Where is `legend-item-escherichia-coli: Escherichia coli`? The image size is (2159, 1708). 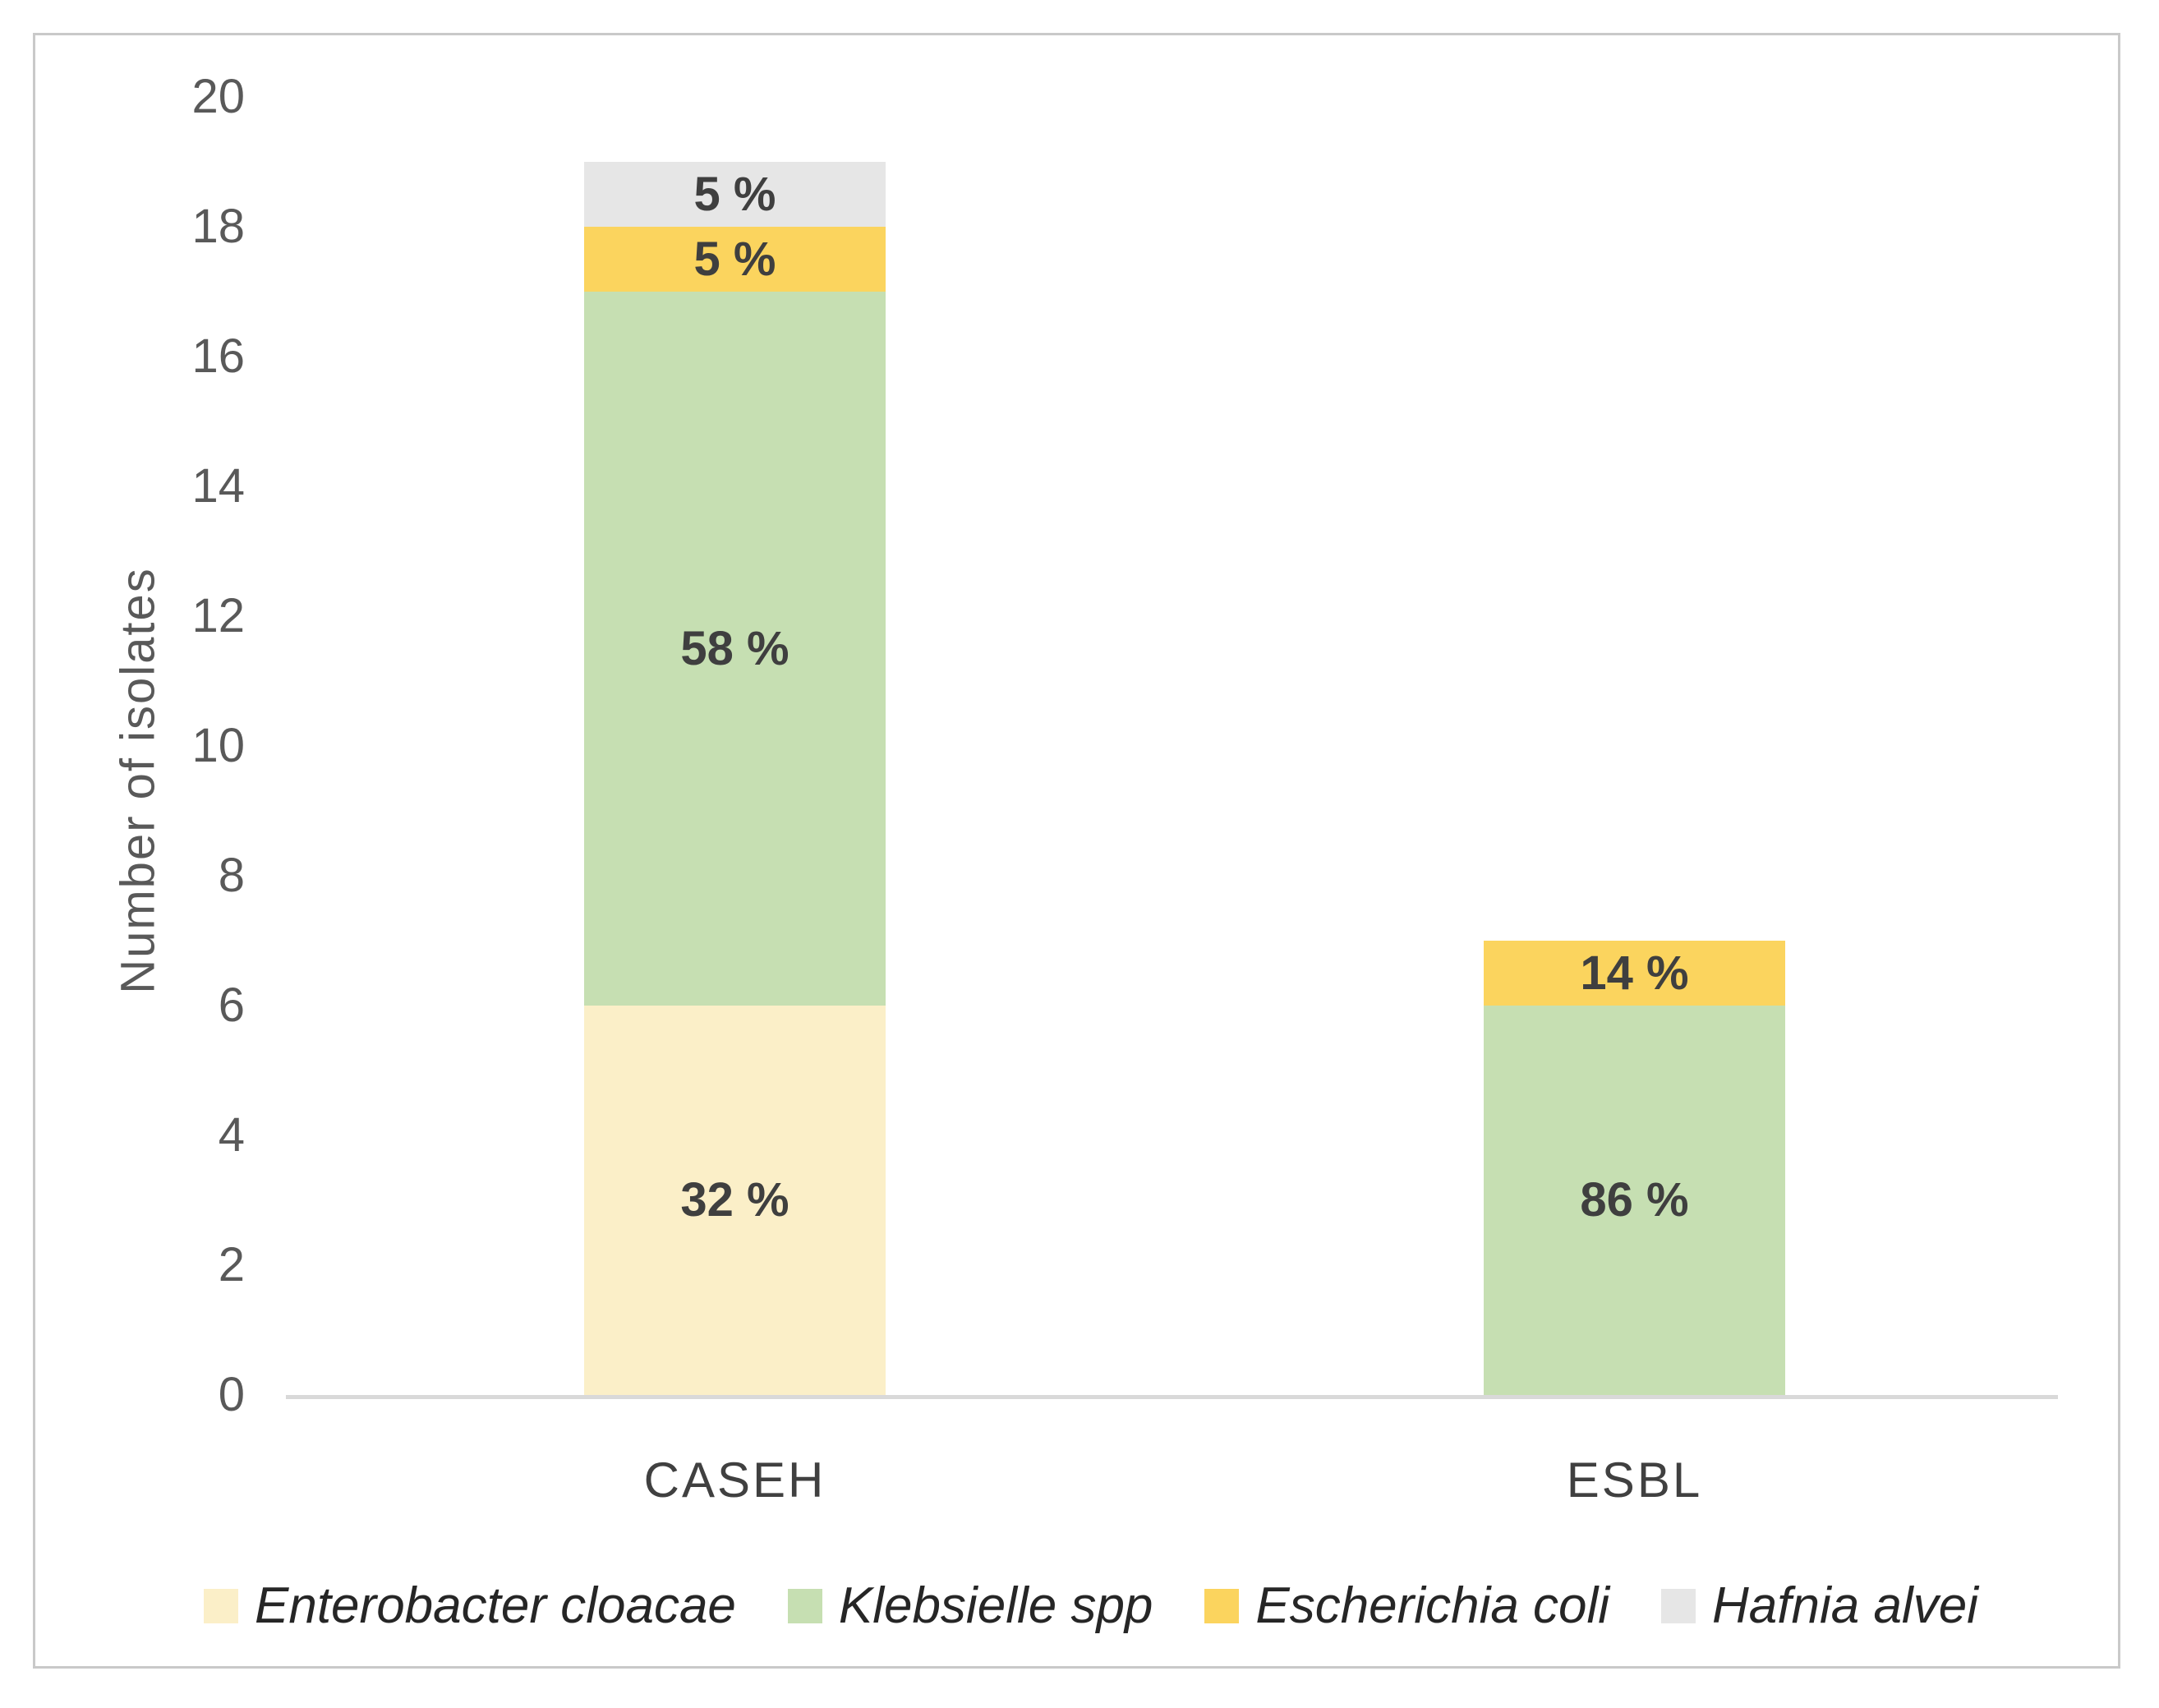 legend-item-escherichia-coli: Escherichia coli is located at coordinates (1406, 1606).